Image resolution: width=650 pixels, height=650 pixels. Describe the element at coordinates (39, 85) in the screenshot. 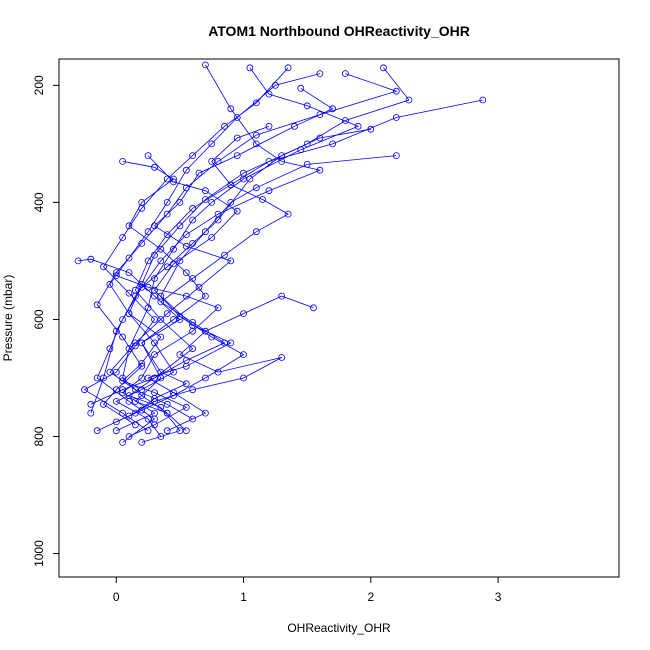

I see `y-tick-label: 200` at that location.